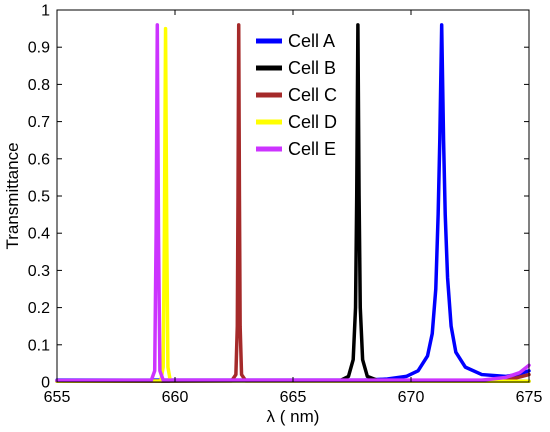 Image resolution: width=550 pixels, height=432 pixels. Describe the element at coordinates (293, 416) in the screenshot. I see `x-axis-label: λ ( nm)` at that location.